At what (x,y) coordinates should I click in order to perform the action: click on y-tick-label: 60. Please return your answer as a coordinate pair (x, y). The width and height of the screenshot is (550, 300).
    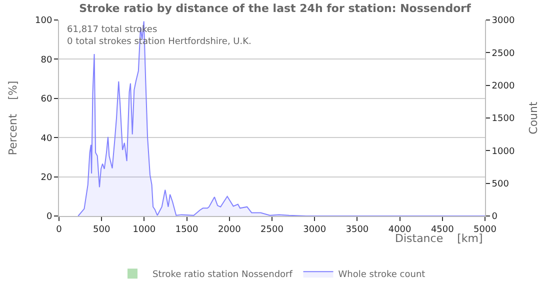
    Looking at the image, I should click on (46, 99).